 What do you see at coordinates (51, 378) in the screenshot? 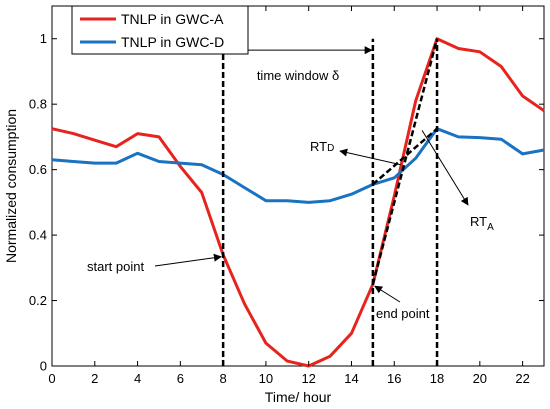
I see `x-tick-label: 0` at bounding box center [51, 378].